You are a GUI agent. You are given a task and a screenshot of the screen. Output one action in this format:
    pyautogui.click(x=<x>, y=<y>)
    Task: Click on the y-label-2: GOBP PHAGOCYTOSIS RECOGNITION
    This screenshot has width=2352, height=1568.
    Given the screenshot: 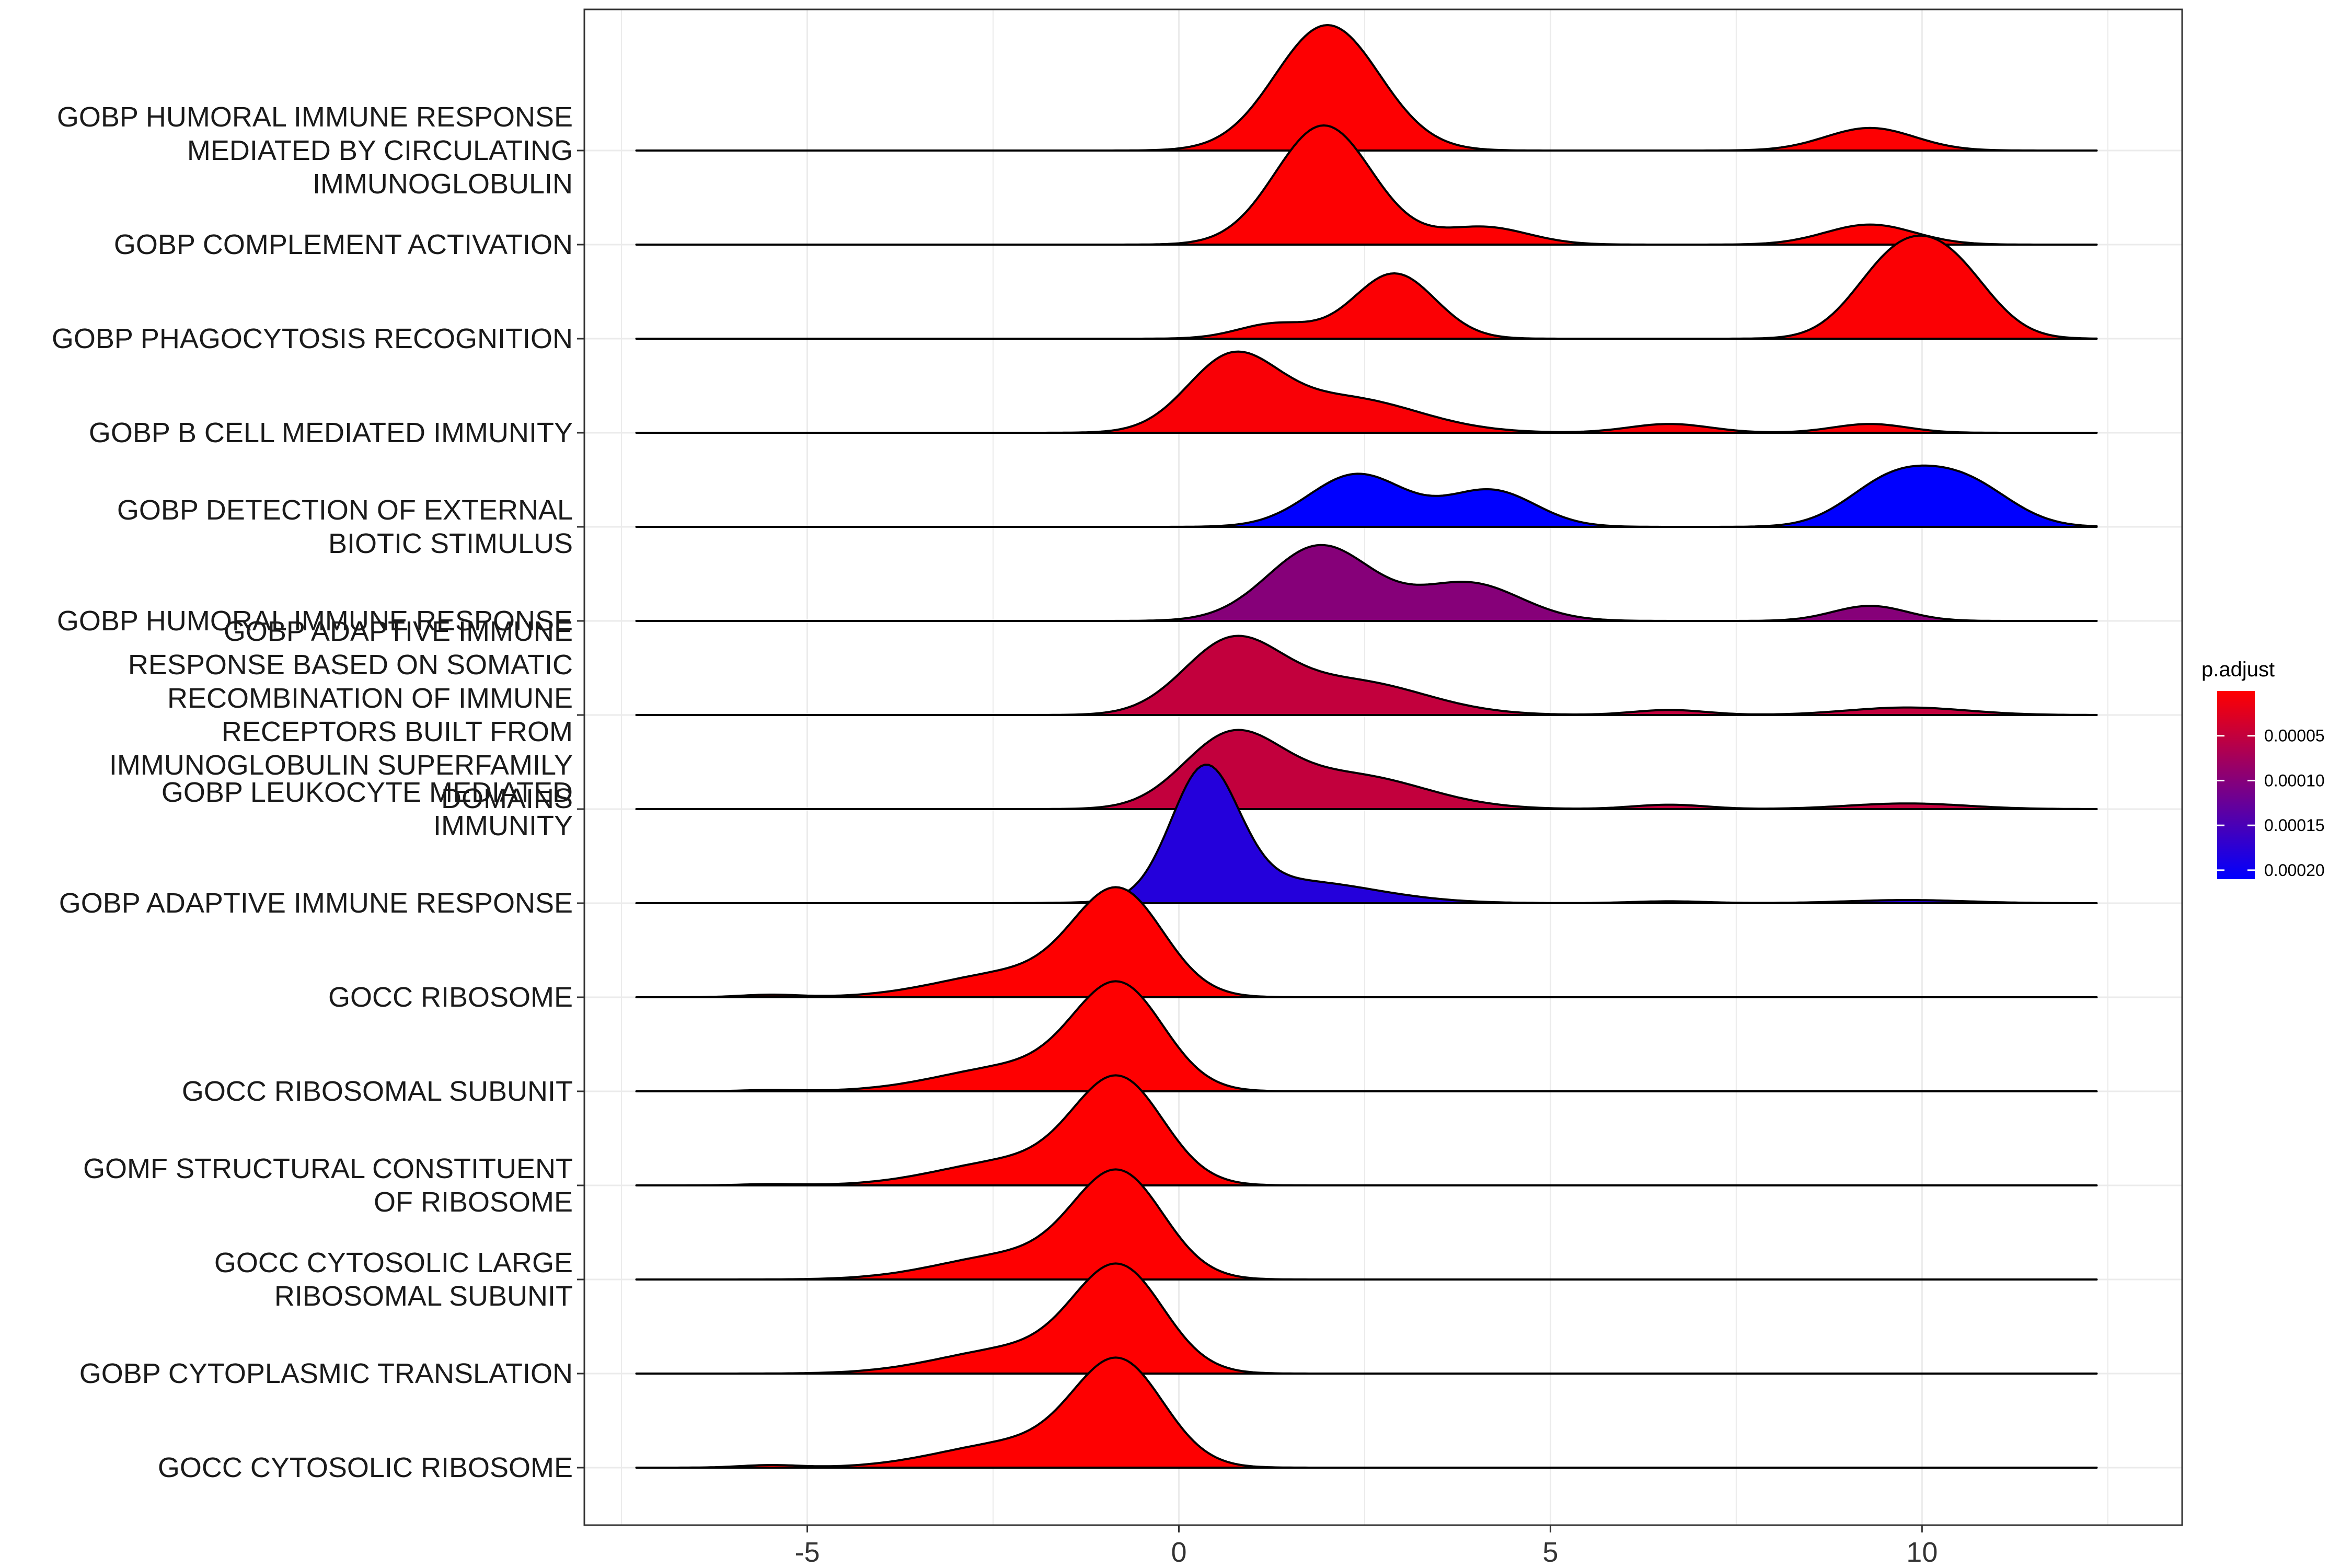 What is the action you would take?
    pyautogui.click(x=312, y=338)
    